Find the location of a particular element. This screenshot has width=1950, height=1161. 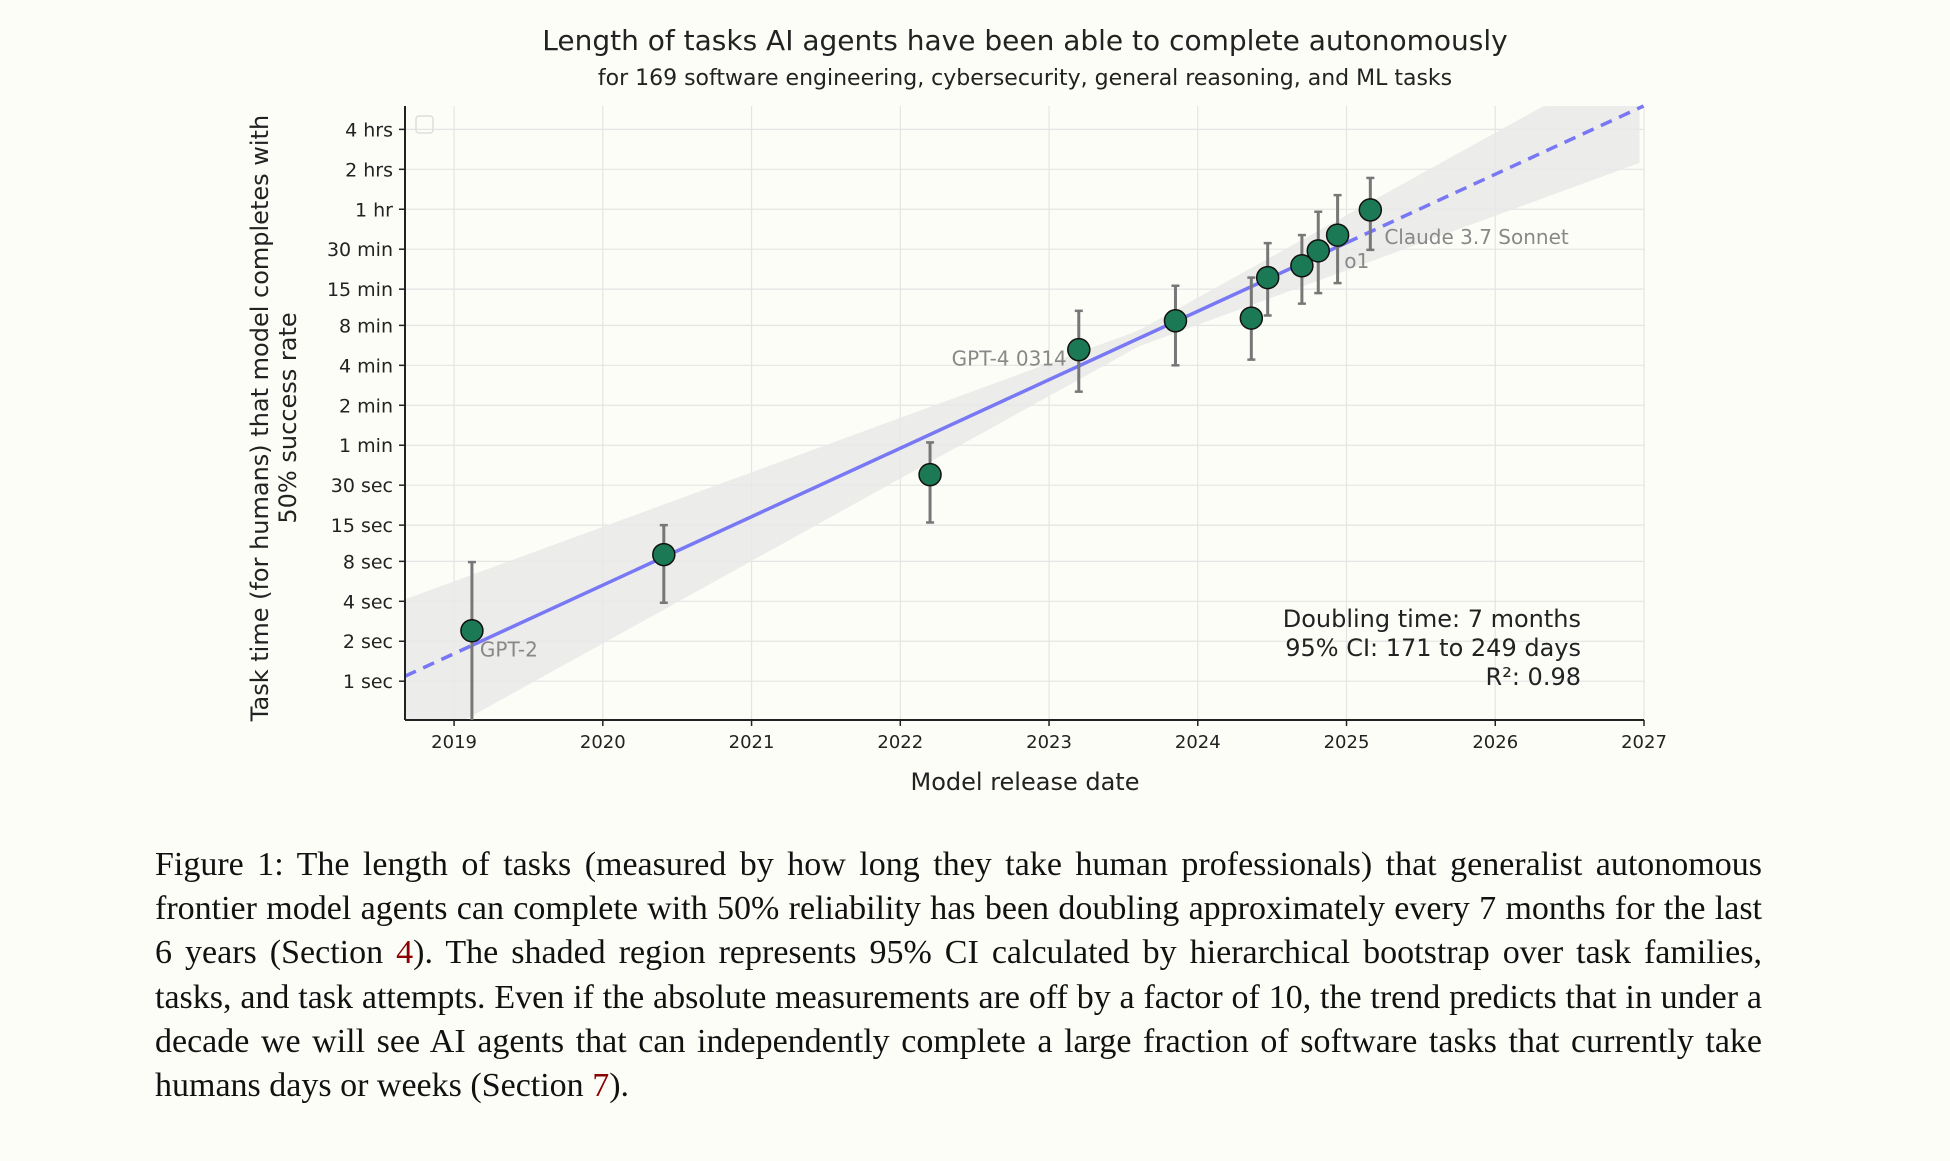

y-tick-label: 4 min is located at coordinates (366, 366).